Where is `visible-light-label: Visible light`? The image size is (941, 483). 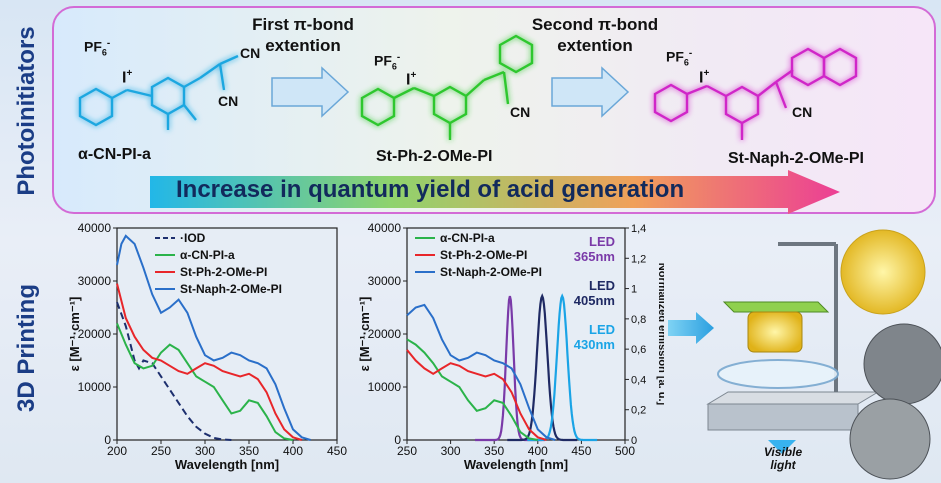
visible-light-label: Visible light is located at coordinates (783, 459).